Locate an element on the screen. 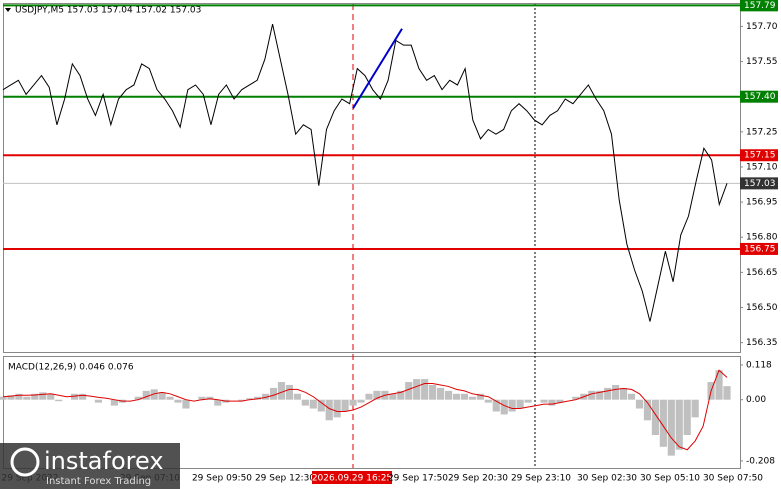 This screenshot has width=781, height=489. x-tick-label: 2026.09.29 16:25 is located at coordinates (352, 479).